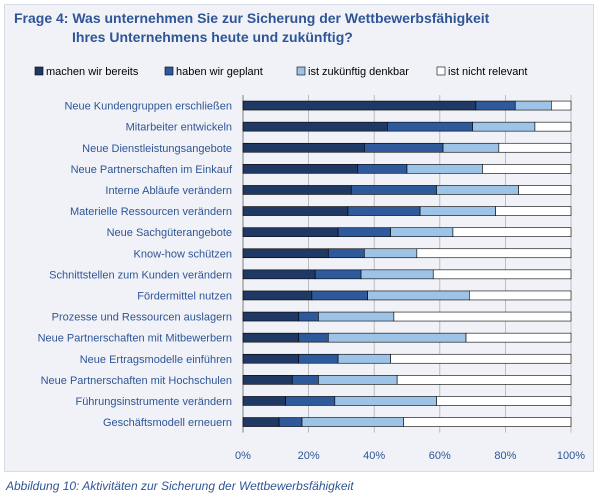 This screenshot has height=502, width=600. Describe the element at coordinates (142, 318) in the screenshot. I see `category-label: Prozesse und Ressourcen auslagern` at that location.